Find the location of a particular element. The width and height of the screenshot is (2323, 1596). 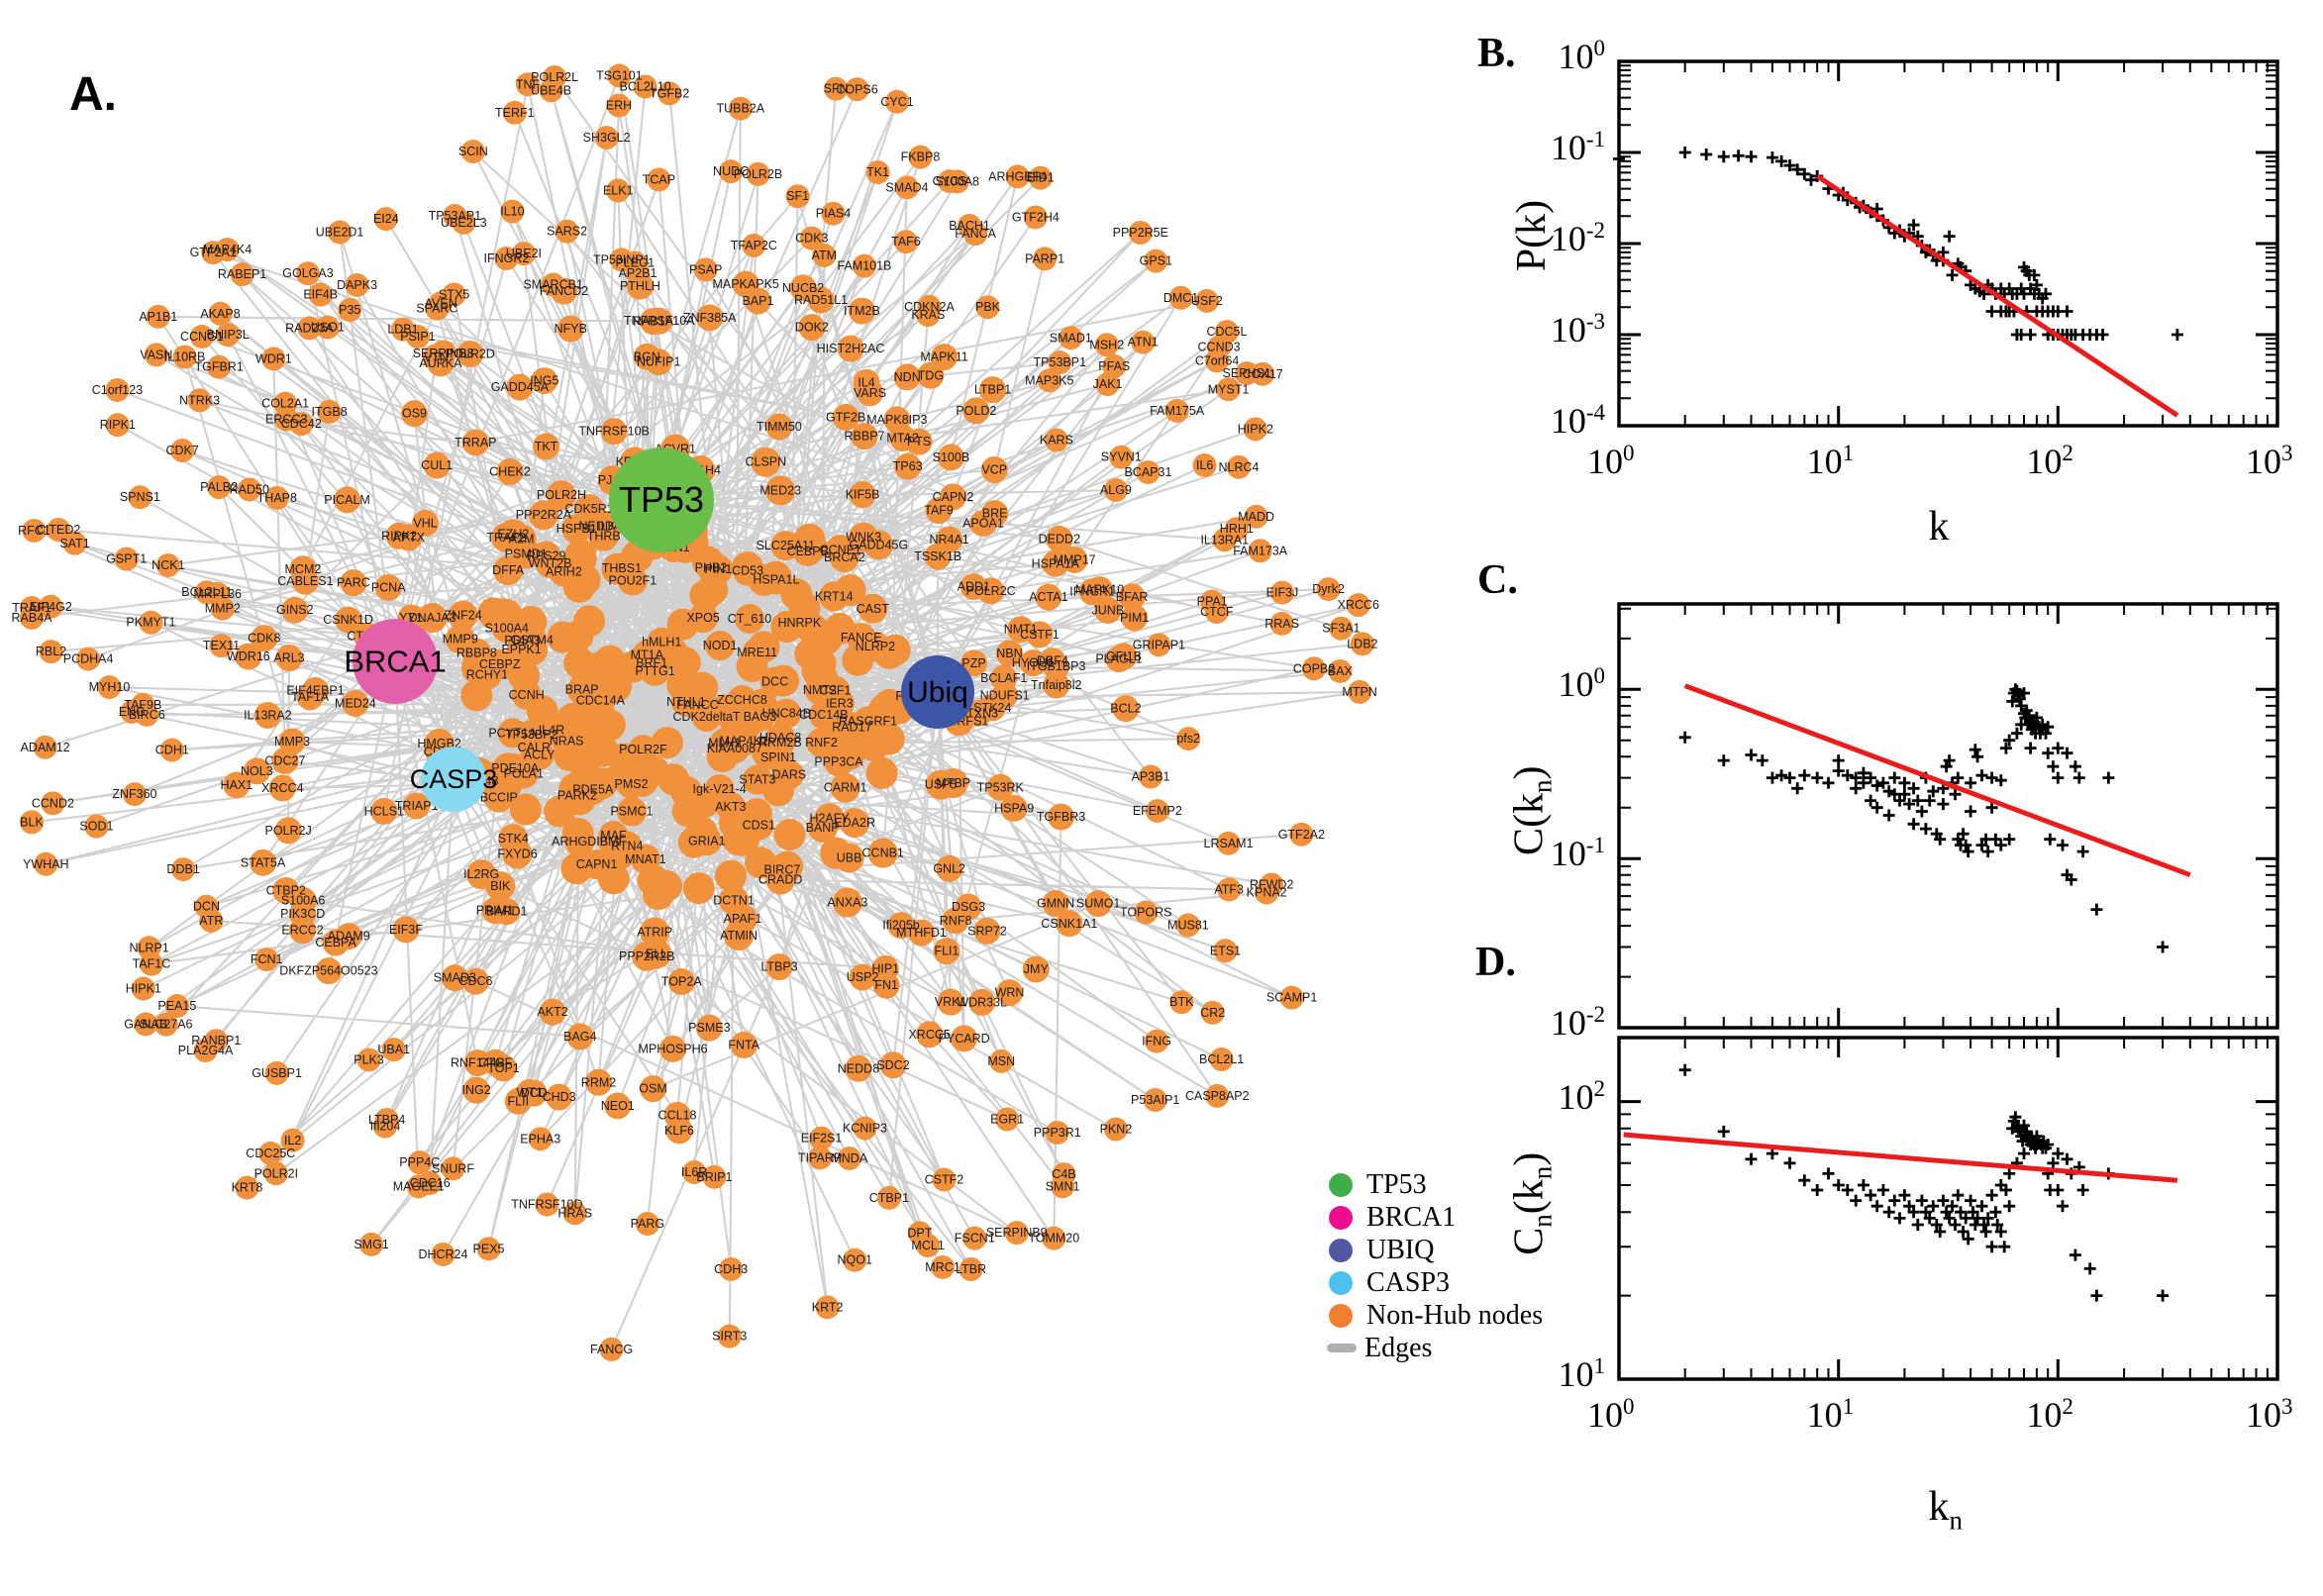

gene-label: MRE11 is located at coordinates (757, 652).